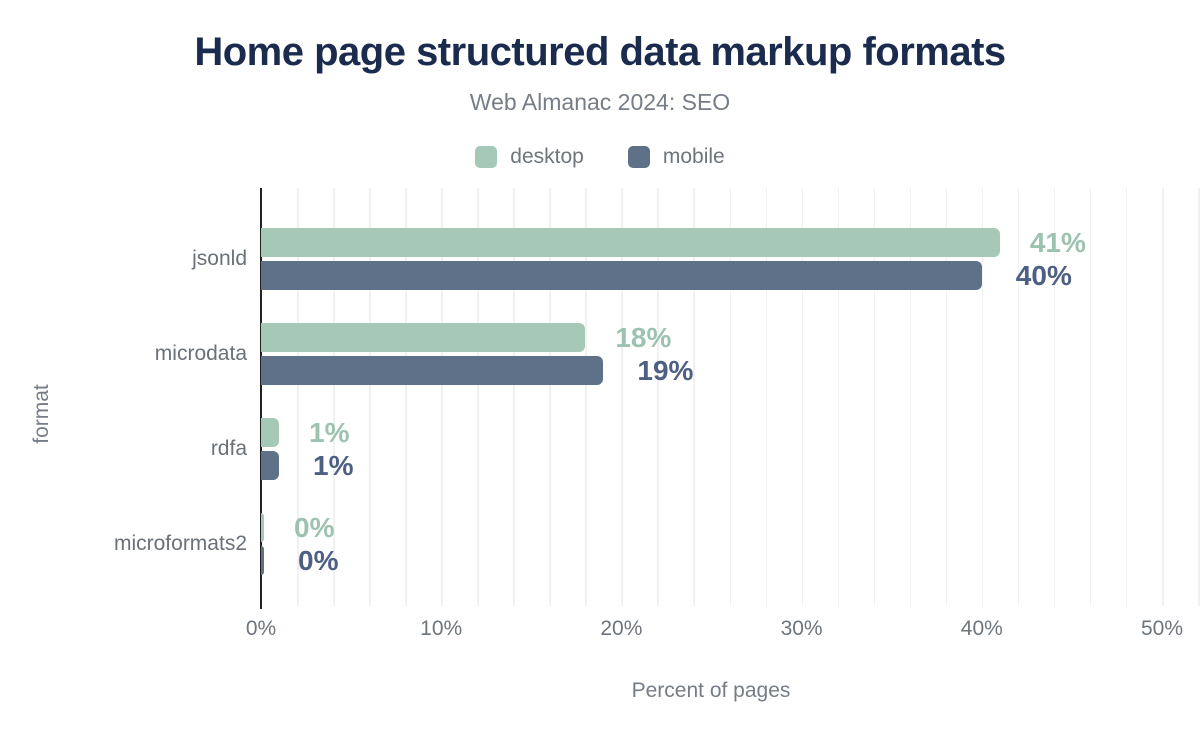 This screenshot has width=1200, height=742. Describe the element at coordinates (486, 157) in the screenshot. I see `desktop-legend-swatch` at that location.